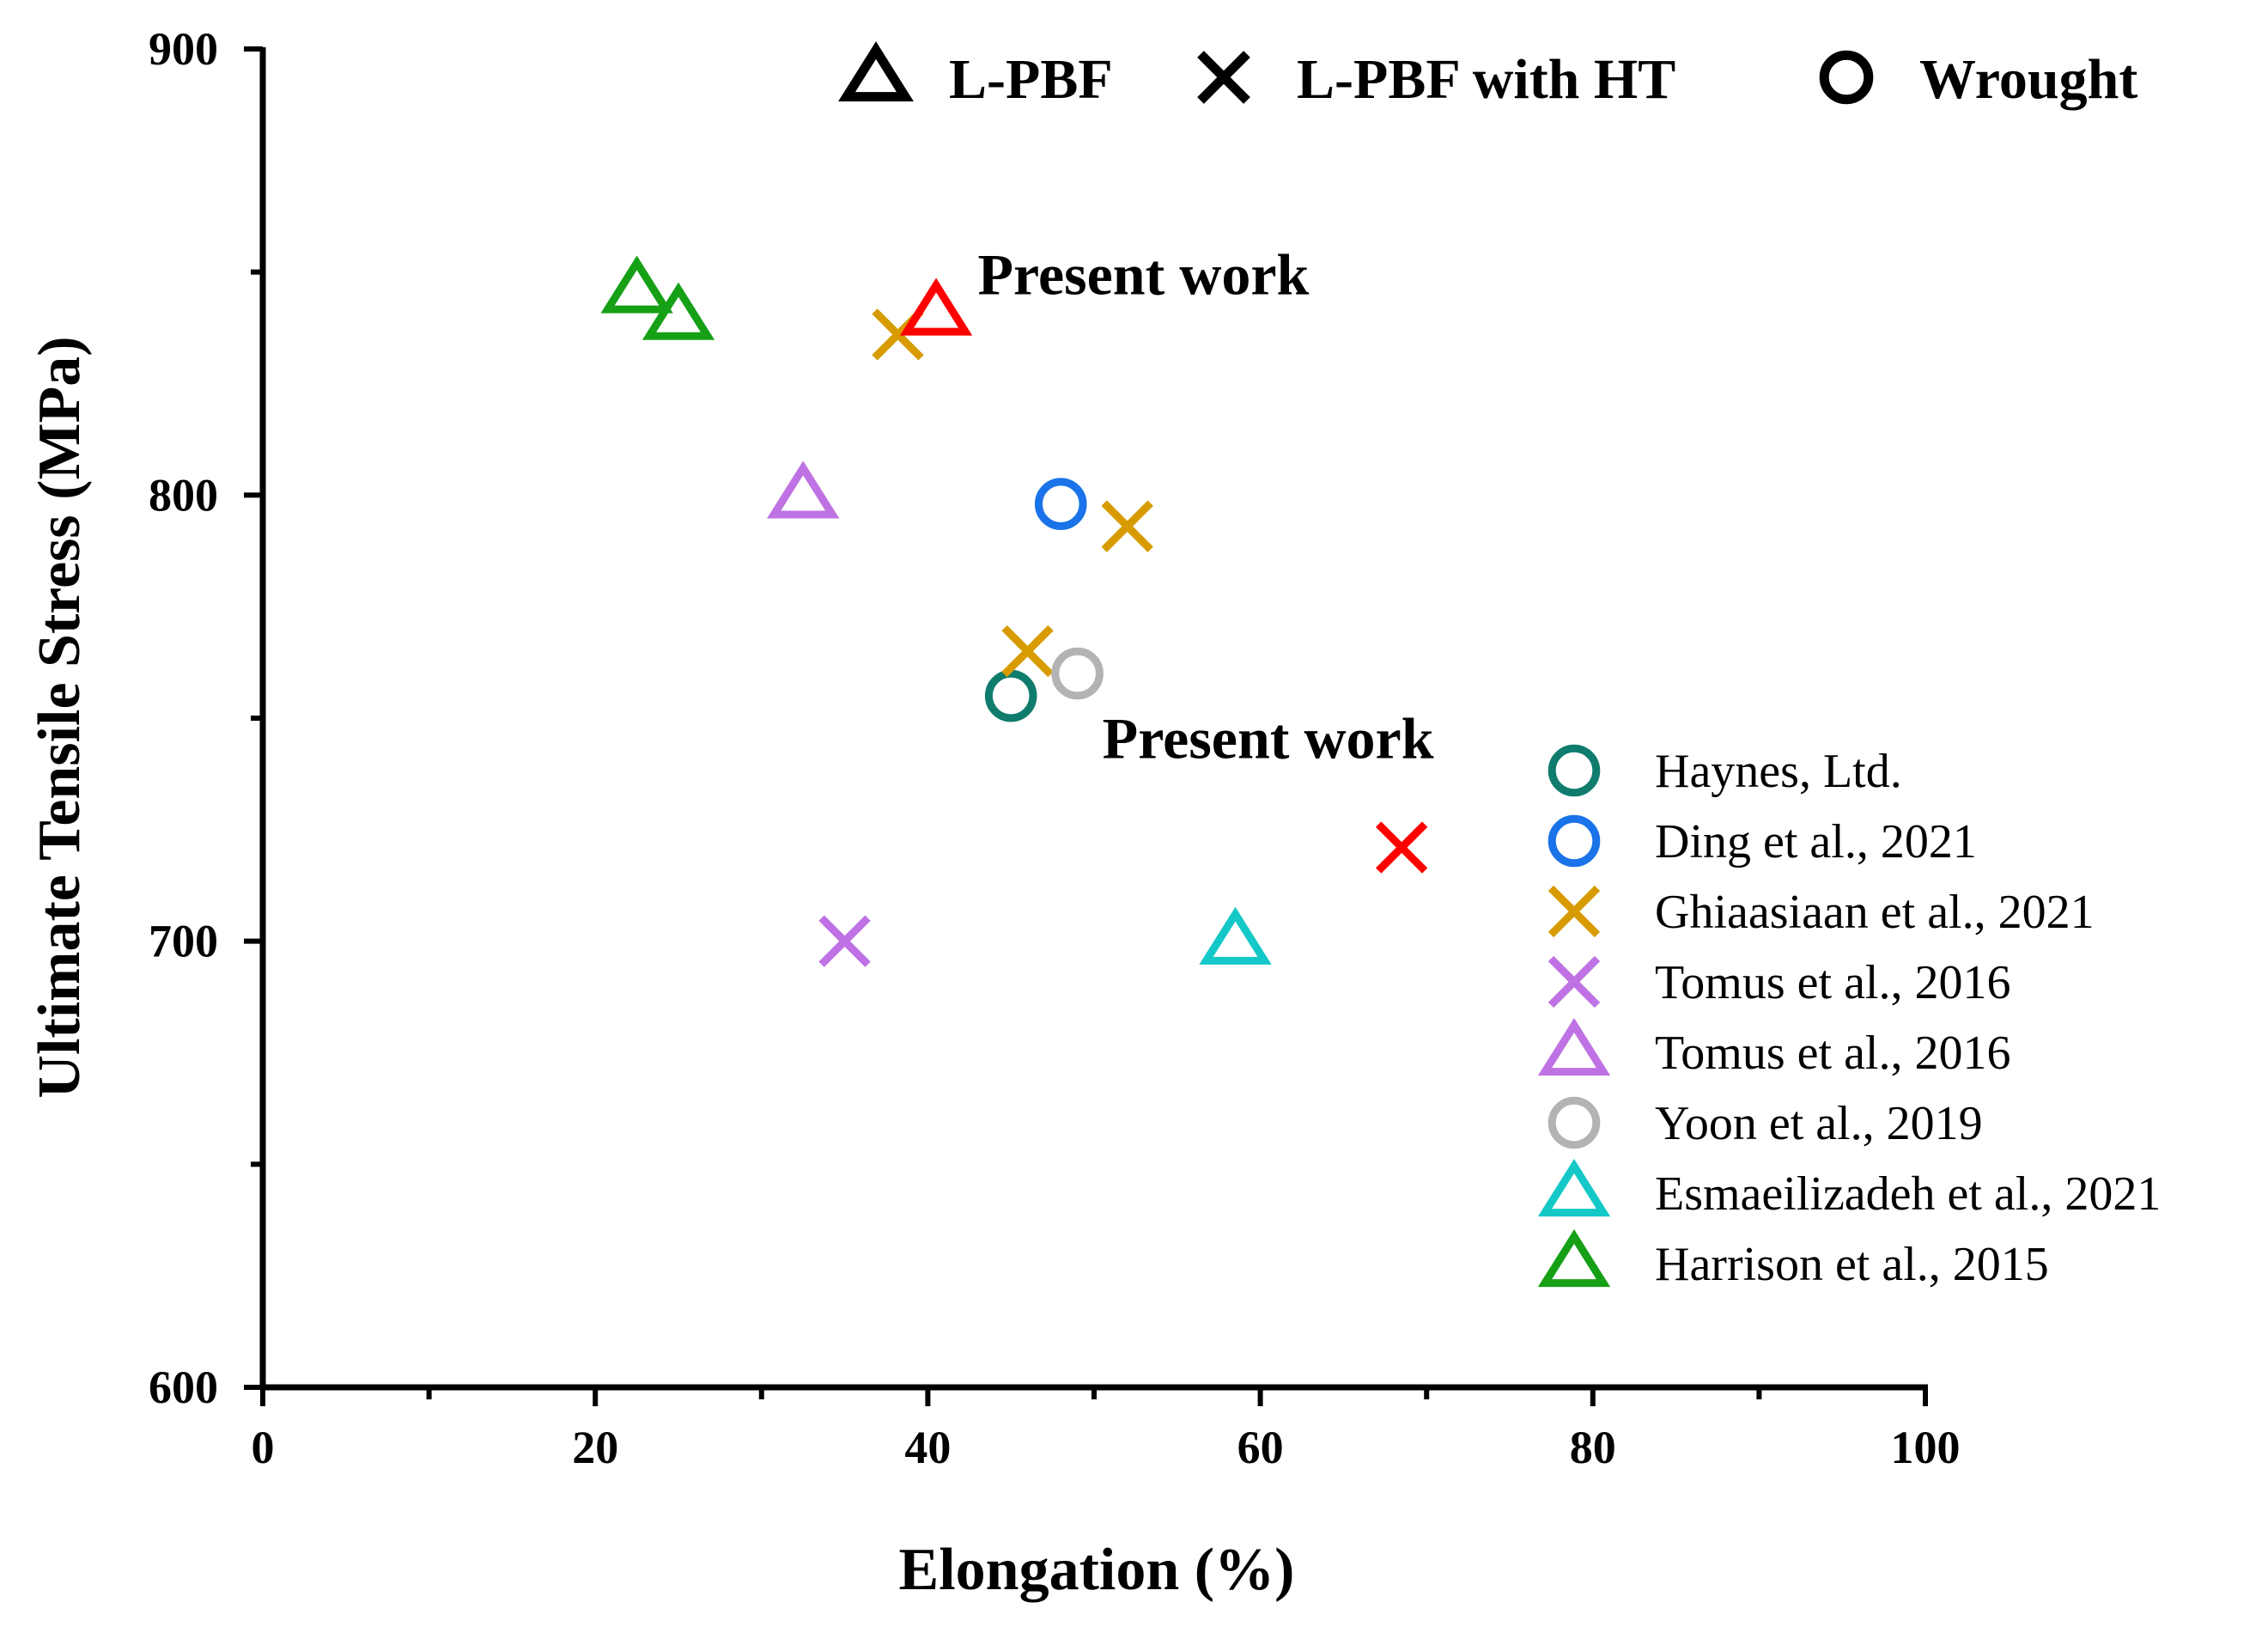 The width and height of the screenshot is (2268, 1627). Describe the element at coordinates (1778, 771) in the screenshot. I see `series-legend-label: Haynes, Ltd.` at that location.